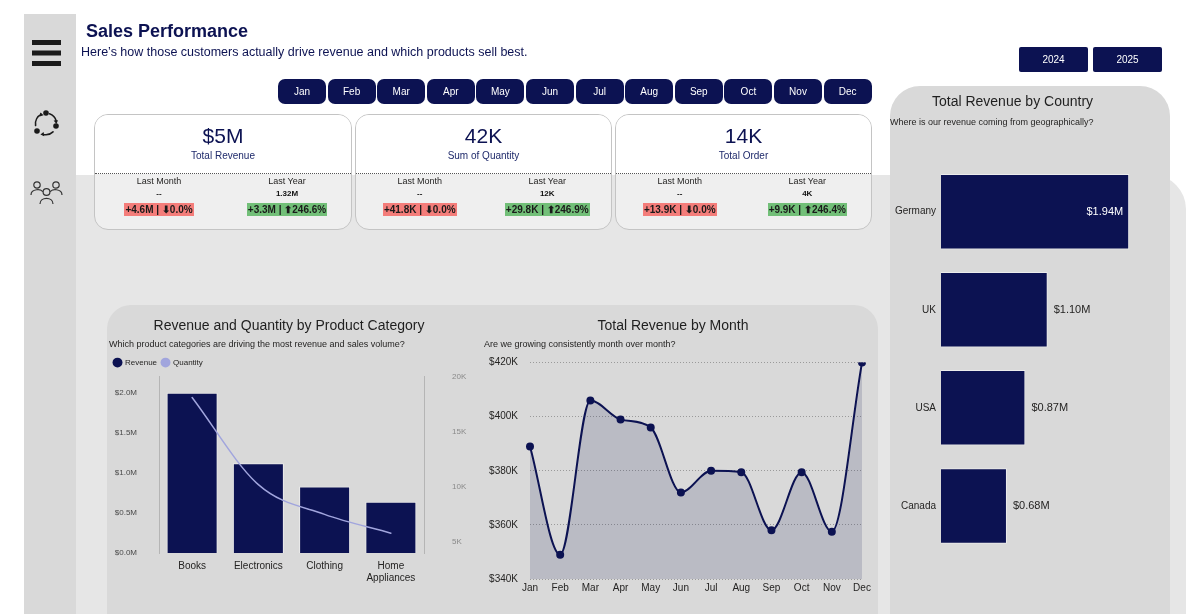 This screenshot has height=614, width=1200. What do you see at coordinates (457, 542) in the screenshot?
I see `y2-tick-label: 5K` at bounding box center [457, 542].